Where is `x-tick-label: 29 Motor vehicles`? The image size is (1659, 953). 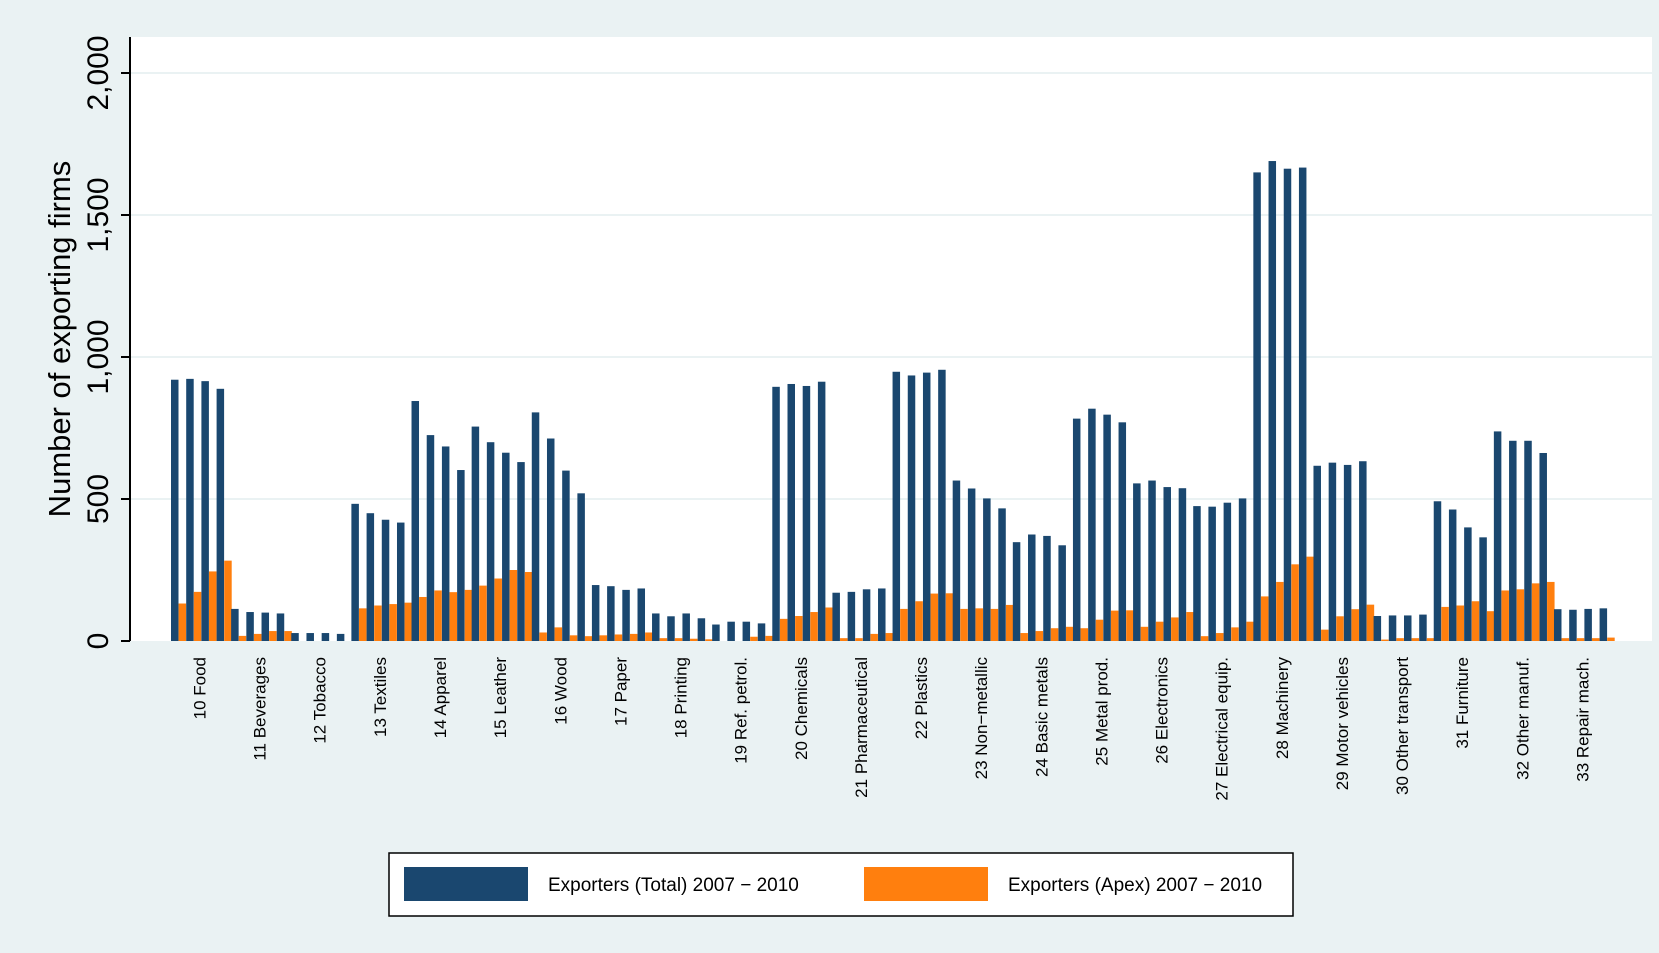 x-tick-label: 29 Motor vehicles is located at coordinates (1342, 723).